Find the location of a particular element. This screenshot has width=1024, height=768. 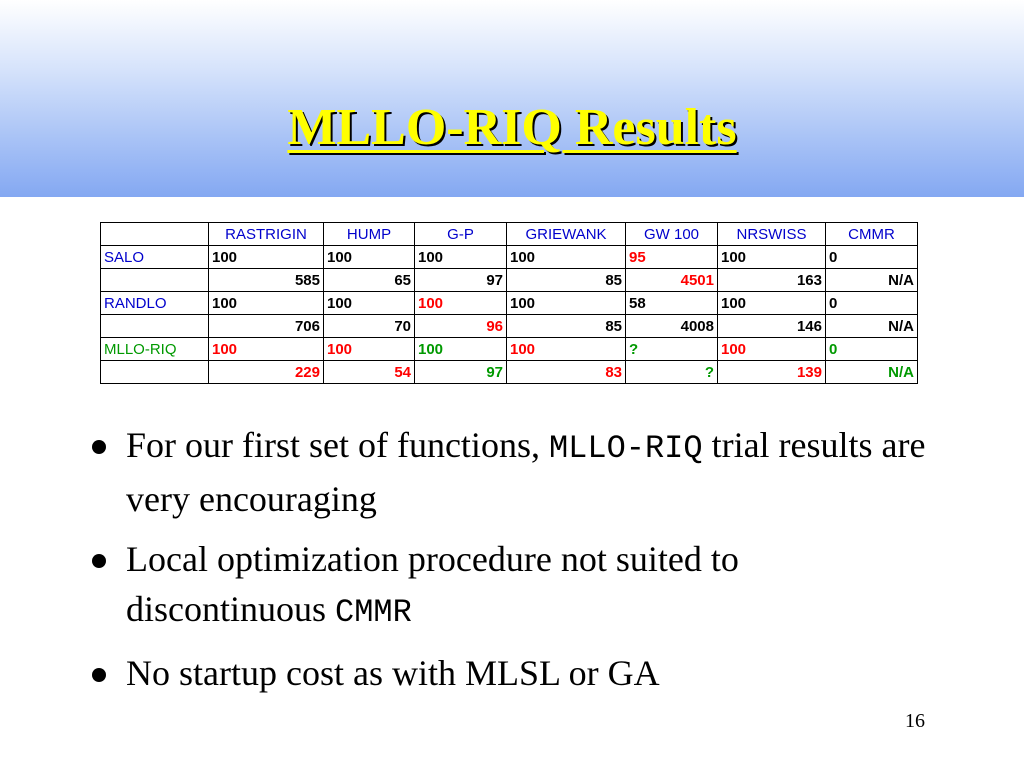

bullet-code-text: MLLO-RIQ is located at coordinates (625, 448).